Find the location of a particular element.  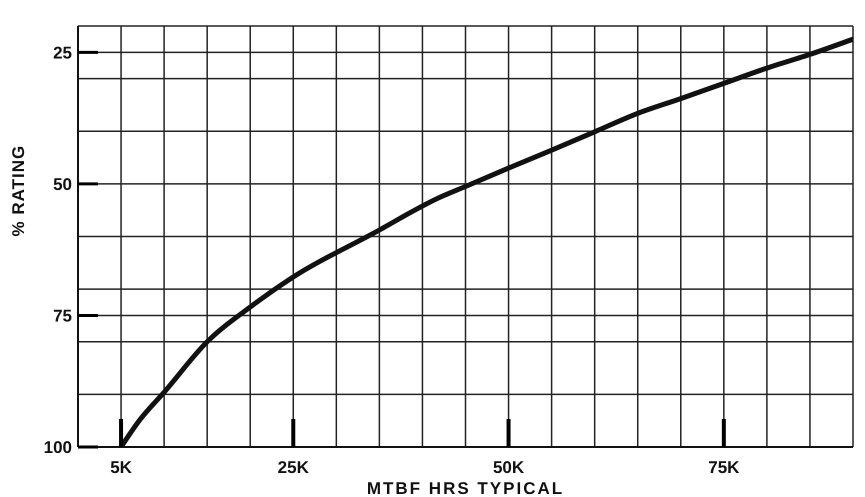

x-tick-label: 50K is located at coordinates (508, 467).